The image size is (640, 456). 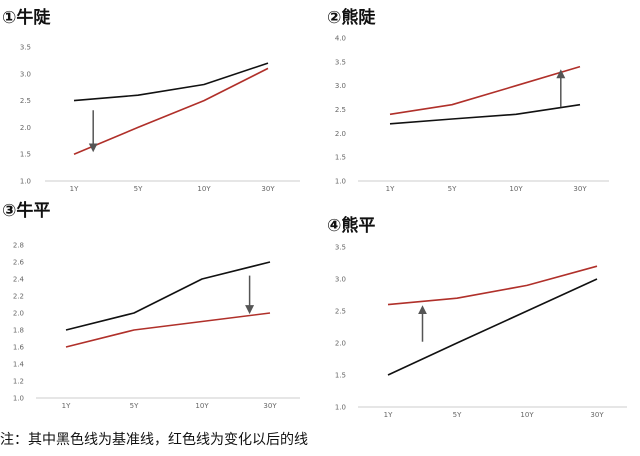 I want to click on footnote: 注：其中黑色线为基准线，红色线为变化以后的线, so click(x=154, y=440).